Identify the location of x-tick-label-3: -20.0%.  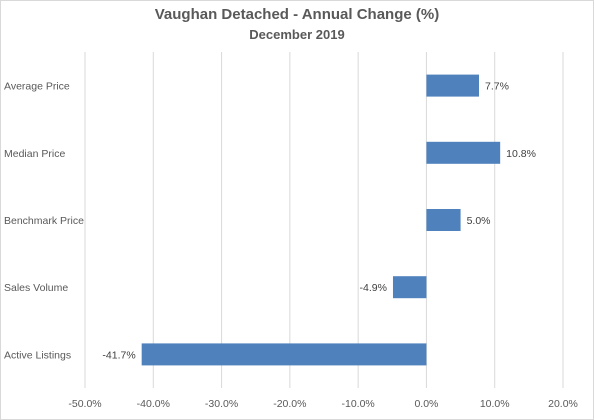
(289, 404).